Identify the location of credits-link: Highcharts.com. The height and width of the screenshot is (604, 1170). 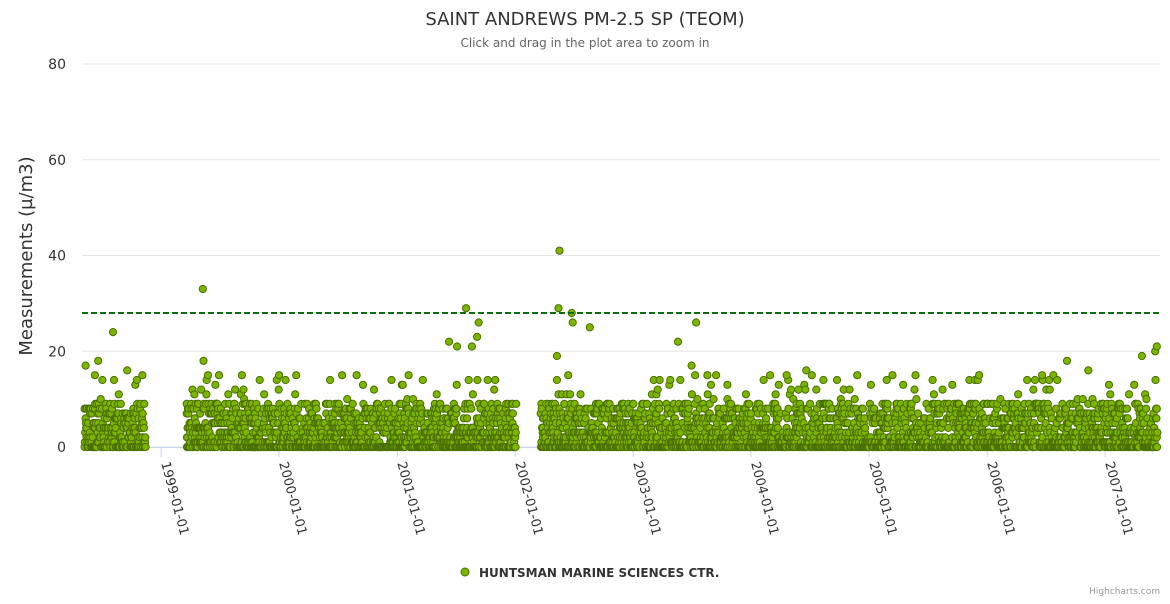
(1124, 592).